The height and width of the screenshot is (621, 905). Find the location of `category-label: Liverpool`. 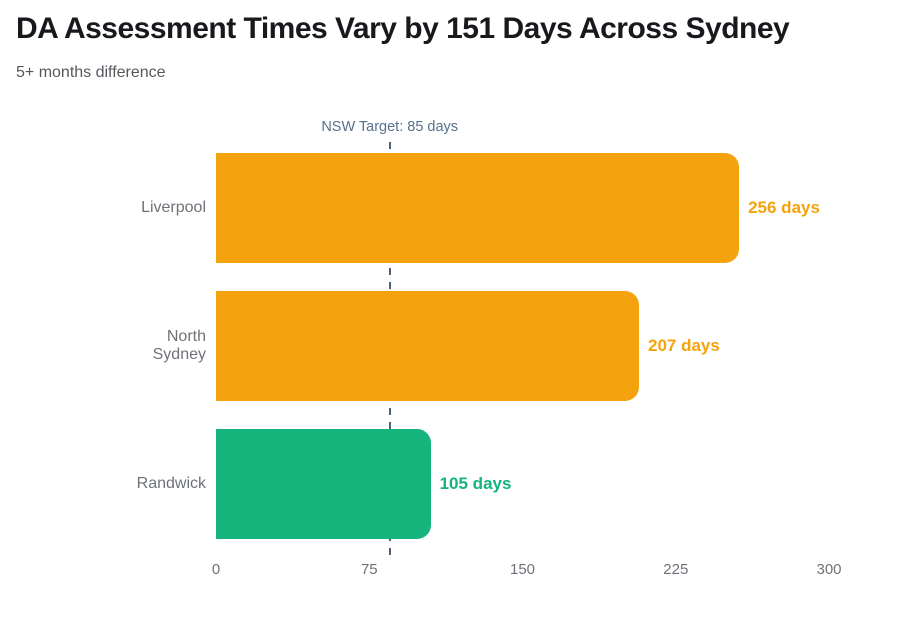

category-label: Liverpool is located at coordinates (133, 208).